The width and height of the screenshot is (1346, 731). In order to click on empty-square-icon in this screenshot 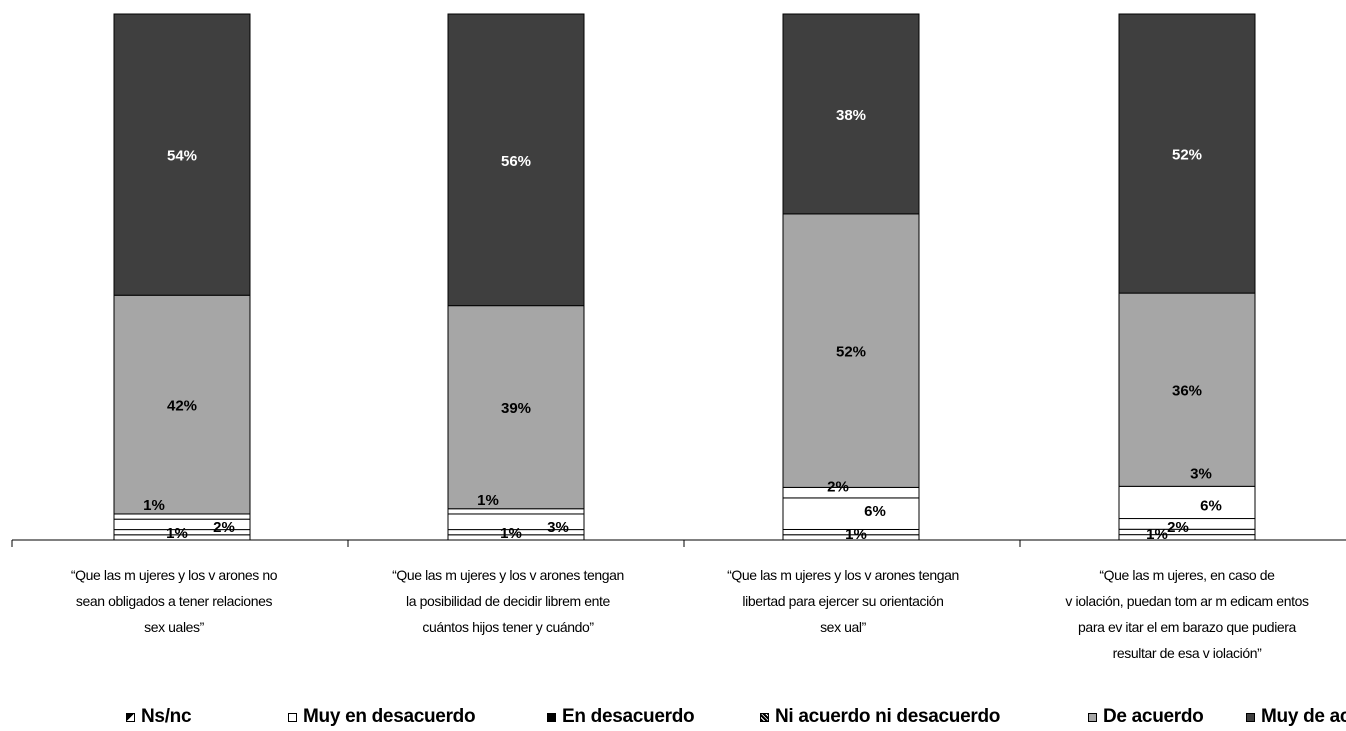, I will do `click(292, 717)`.